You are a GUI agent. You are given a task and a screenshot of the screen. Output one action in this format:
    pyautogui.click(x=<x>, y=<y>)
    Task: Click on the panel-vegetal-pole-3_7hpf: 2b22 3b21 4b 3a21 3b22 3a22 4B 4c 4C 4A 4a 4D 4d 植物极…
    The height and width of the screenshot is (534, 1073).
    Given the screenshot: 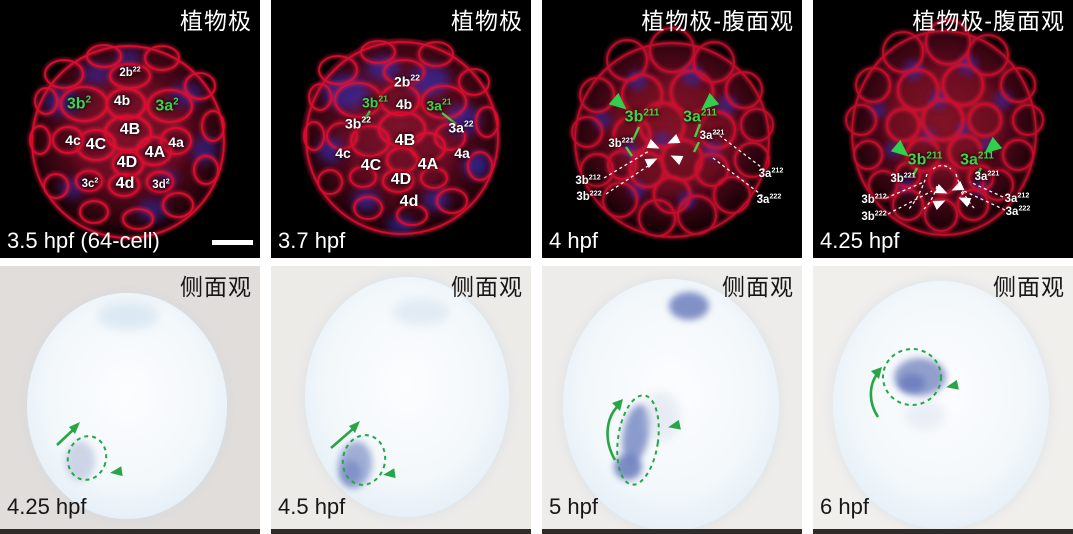 What is the action you would take?
    pyautogui.click(x=401, y=129)
    